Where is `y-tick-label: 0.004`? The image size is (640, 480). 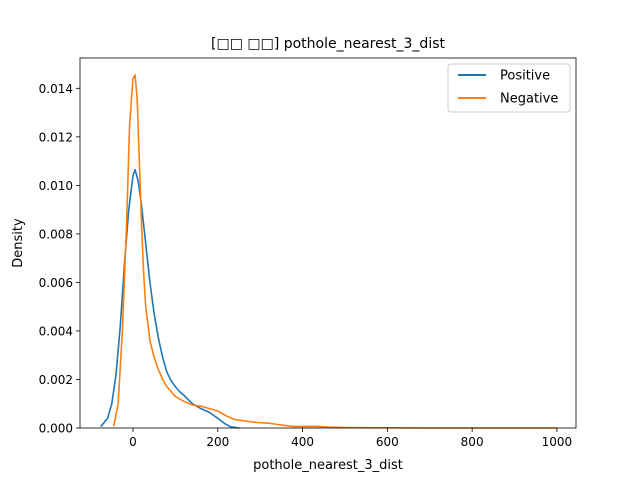 y-tick-label: 0.004 is located at coordinates (56, 331).